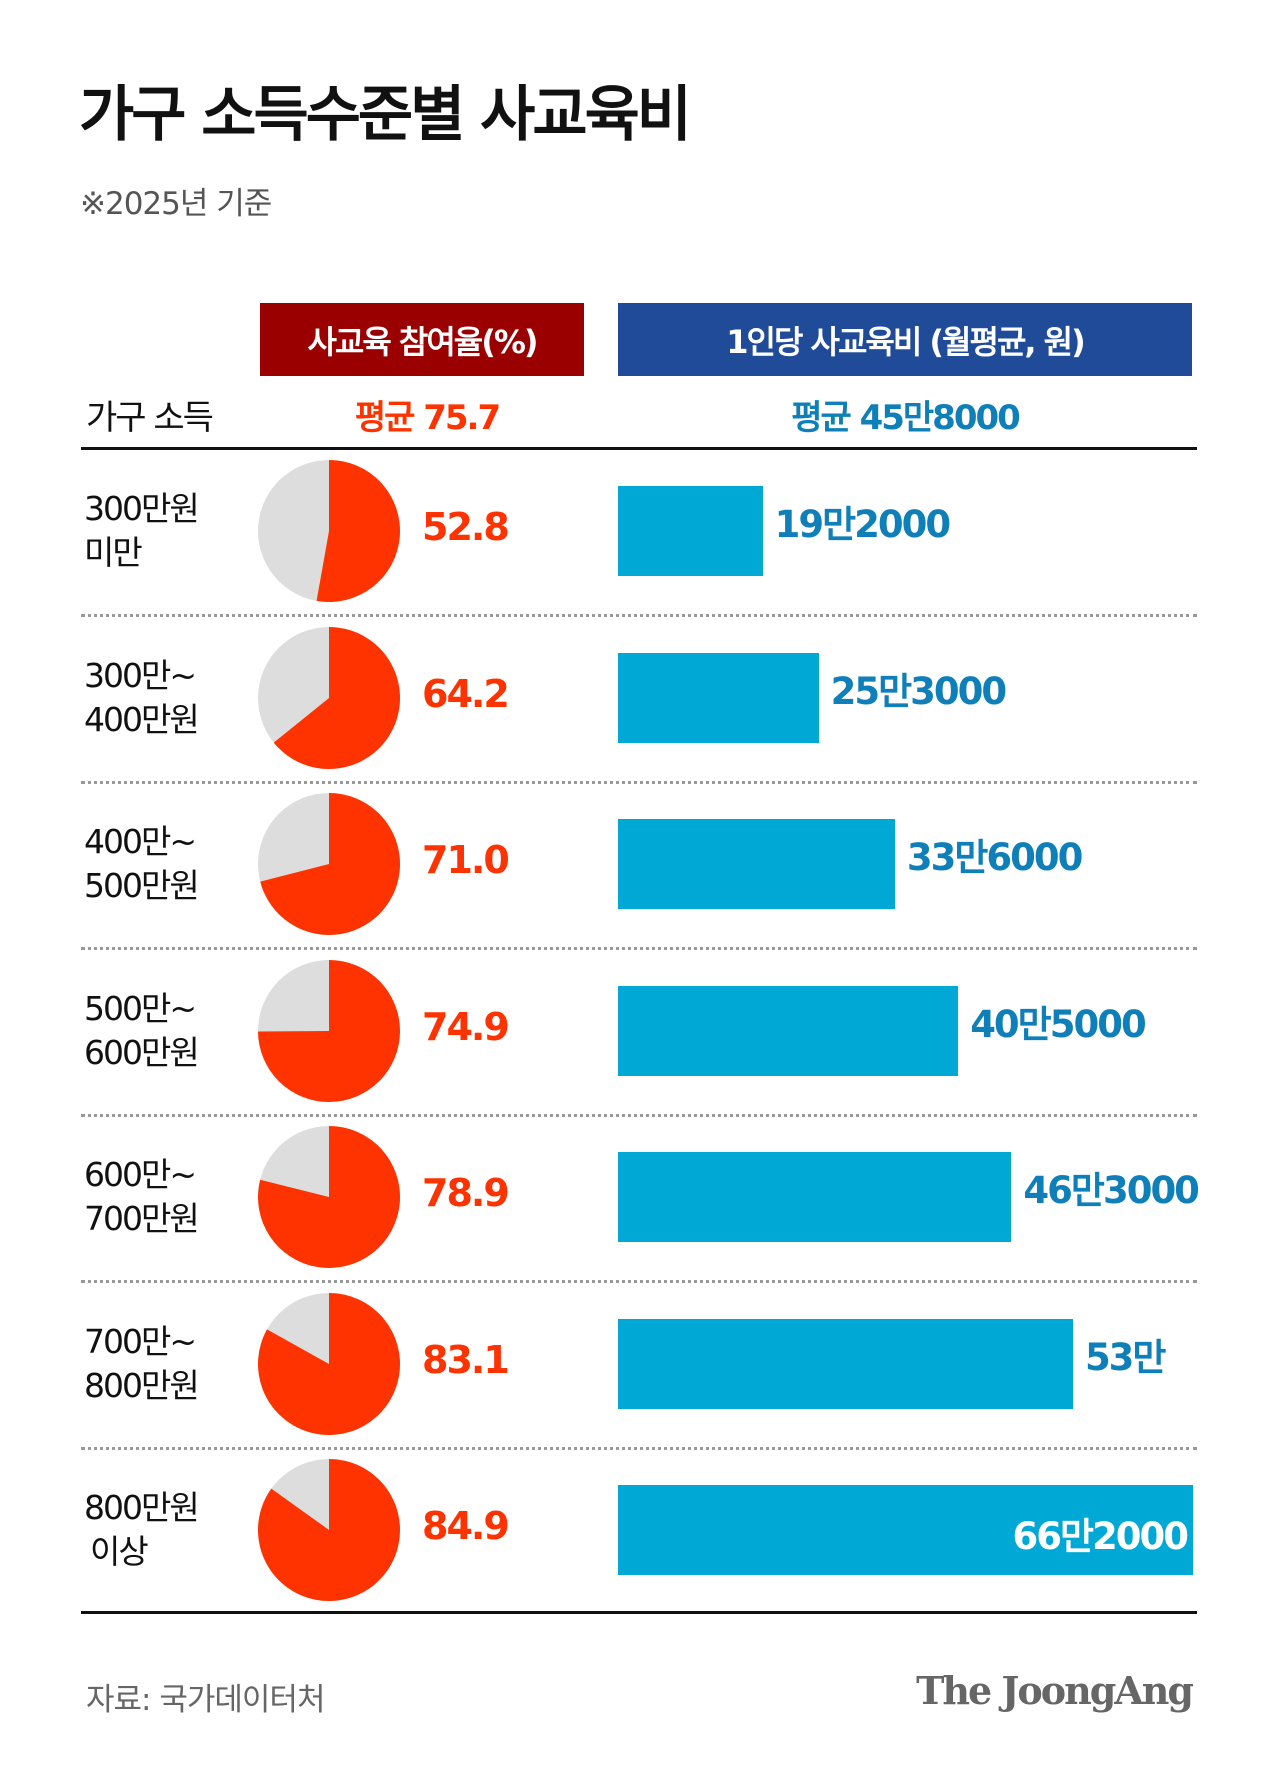 This screenshot has width=1280, height=1784. Describe the element at coordinates (140, 841) in the screenshot. I see `row-label-line: 400만~` at that location.